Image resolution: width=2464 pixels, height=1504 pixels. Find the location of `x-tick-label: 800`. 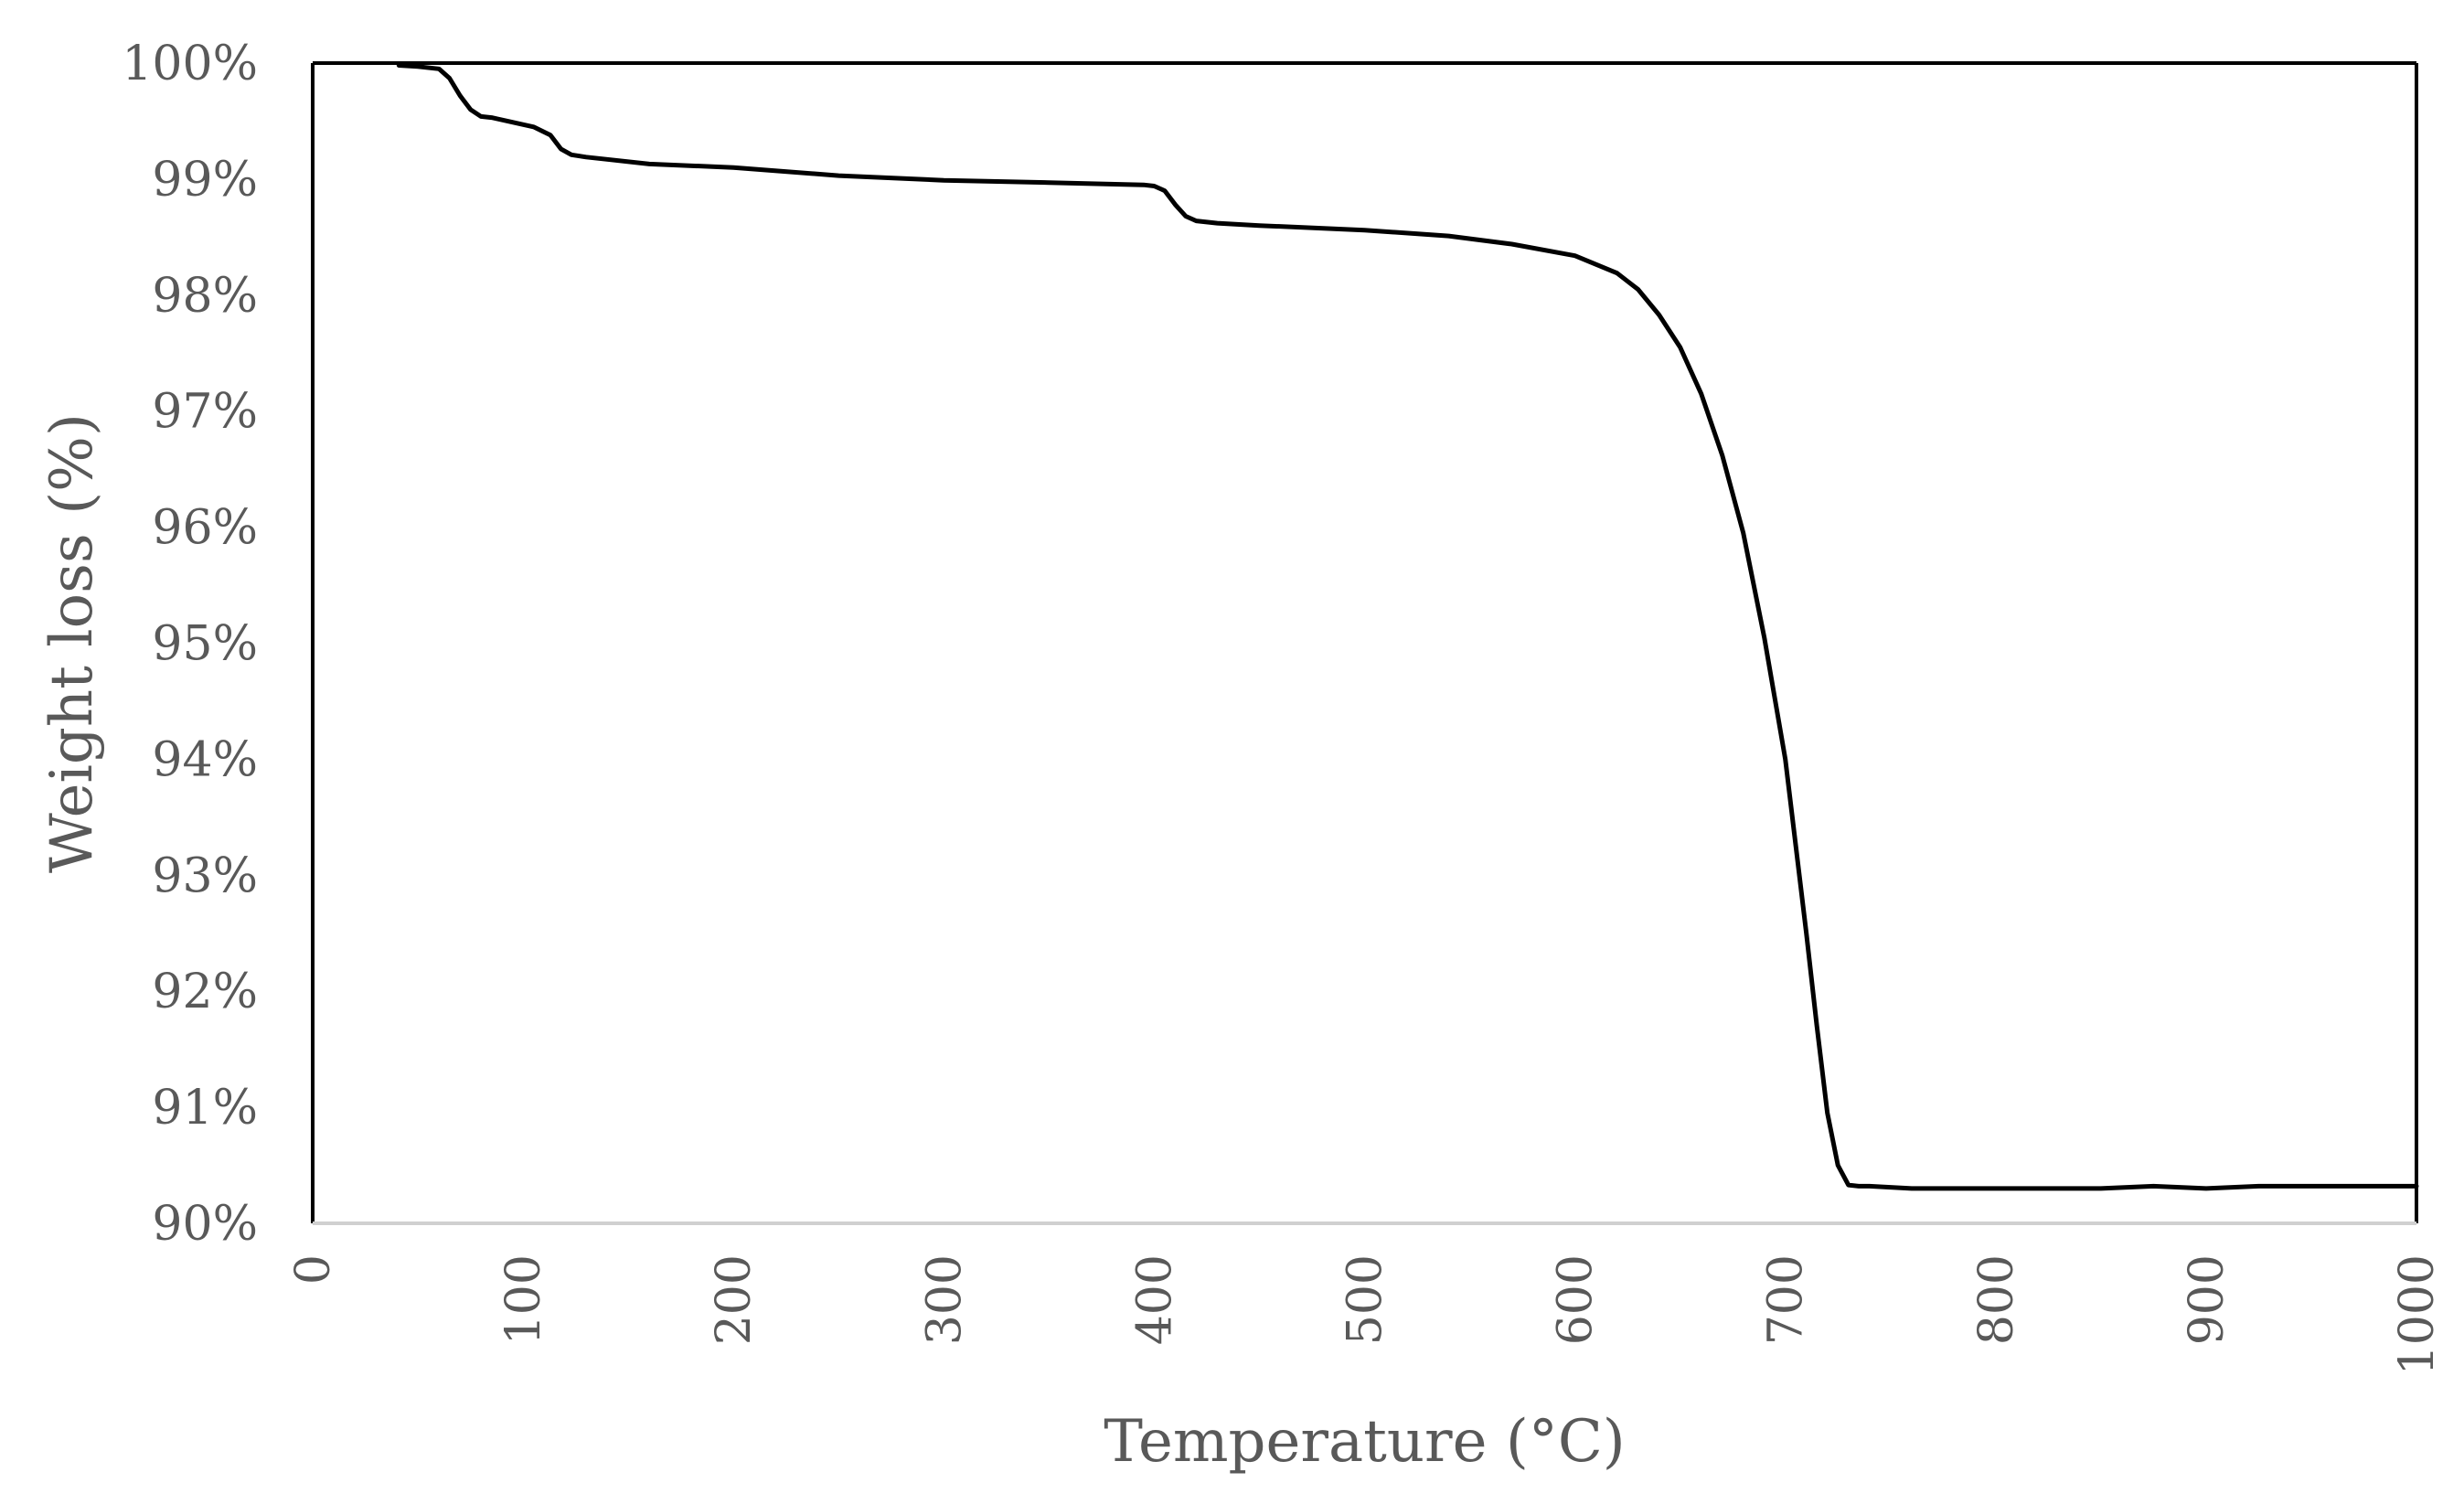

x-tick-label: 800 is located at coordinates (1996, 1299).